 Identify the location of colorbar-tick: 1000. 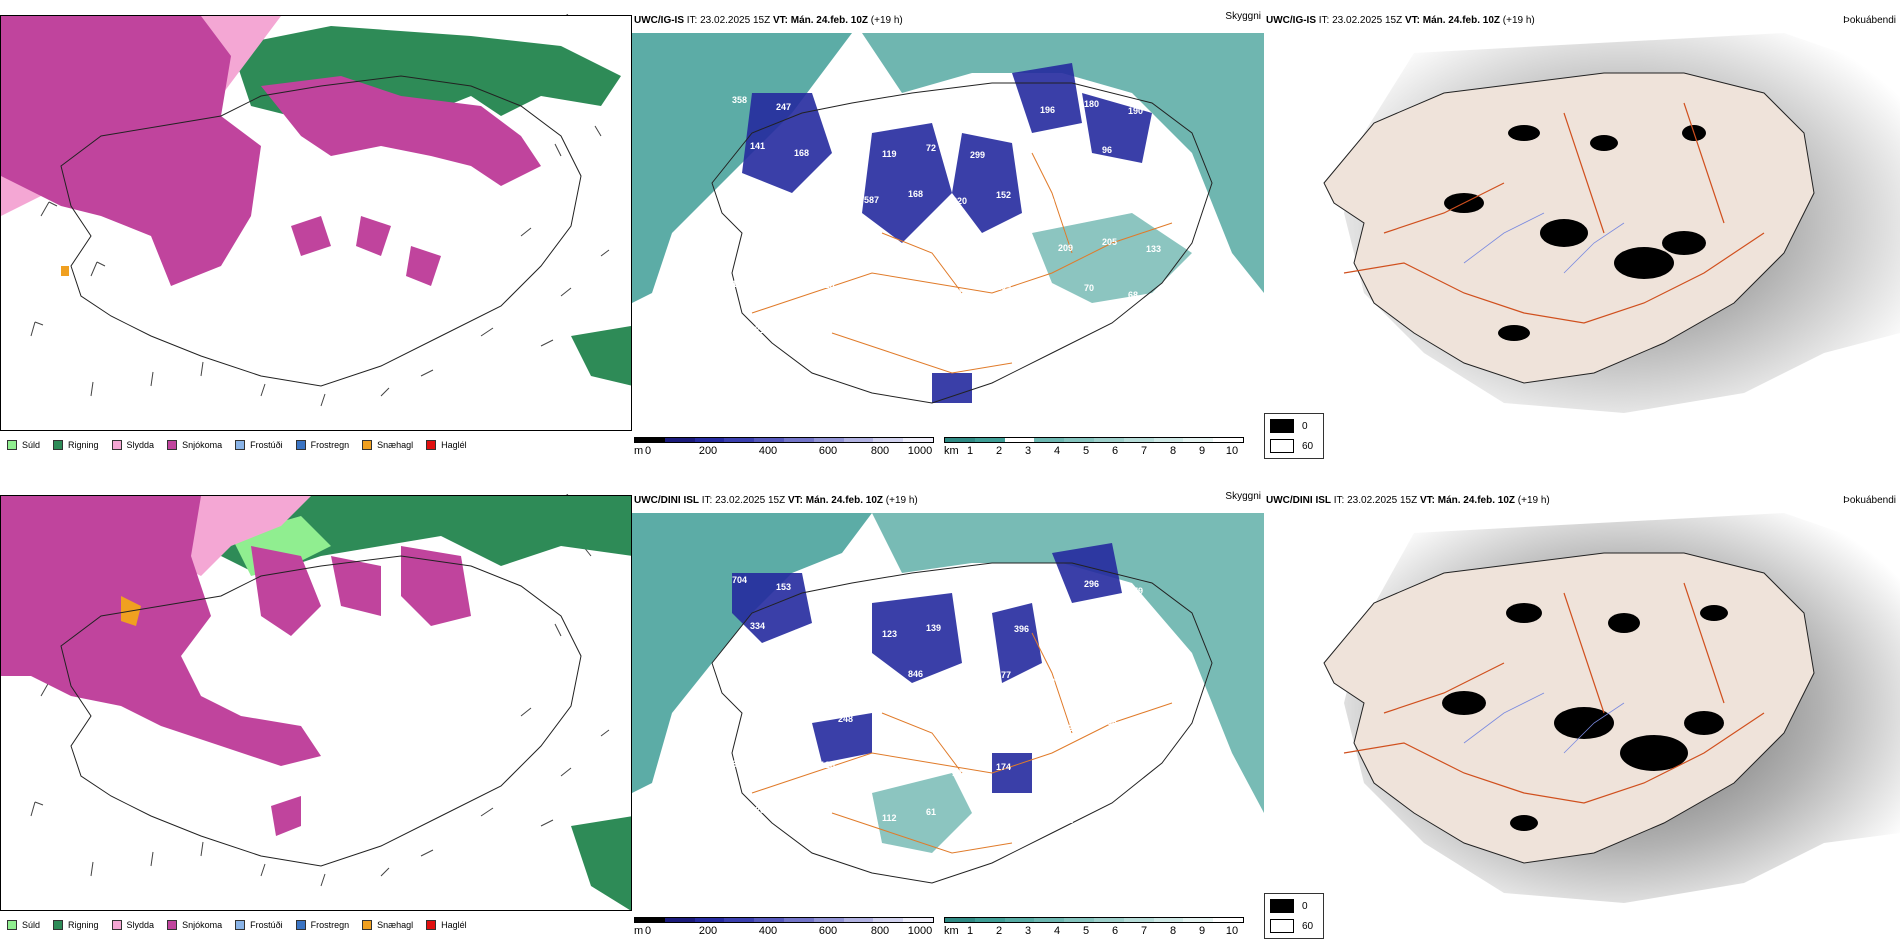
(920, 451).